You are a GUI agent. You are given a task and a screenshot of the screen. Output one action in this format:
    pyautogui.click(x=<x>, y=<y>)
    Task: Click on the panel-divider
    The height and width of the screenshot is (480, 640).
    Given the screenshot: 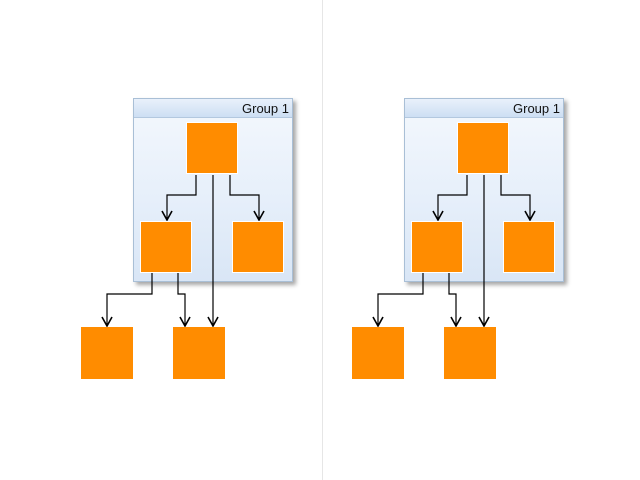 What is the action you would take?
    pyautogui.click(x=322, y=240)
    